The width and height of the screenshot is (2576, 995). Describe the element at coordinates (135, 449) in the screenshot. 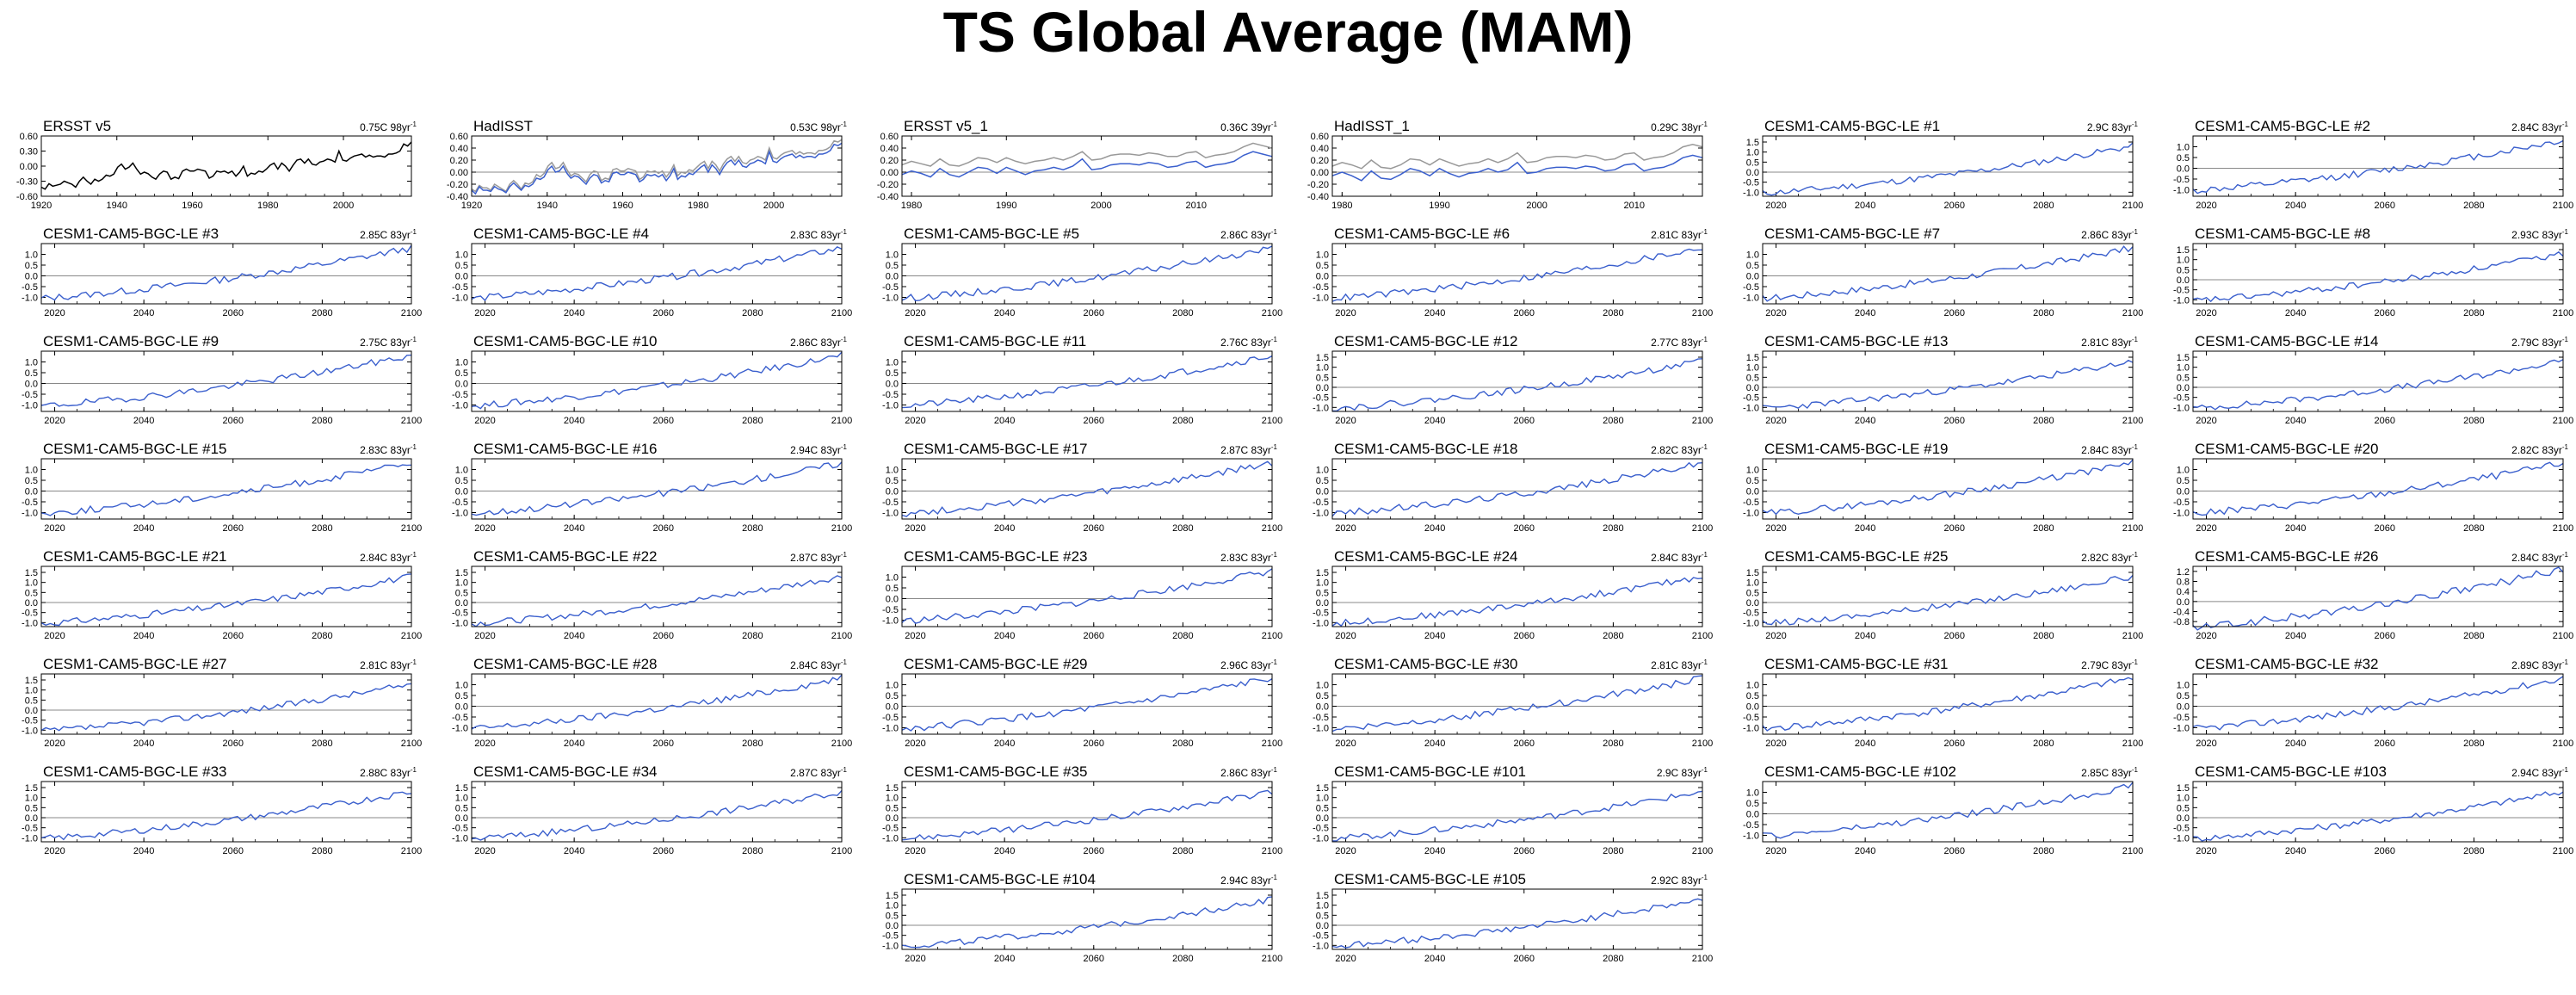

I see `panel-title: CESM1-CAM5-BGC-LE #15` at that location.